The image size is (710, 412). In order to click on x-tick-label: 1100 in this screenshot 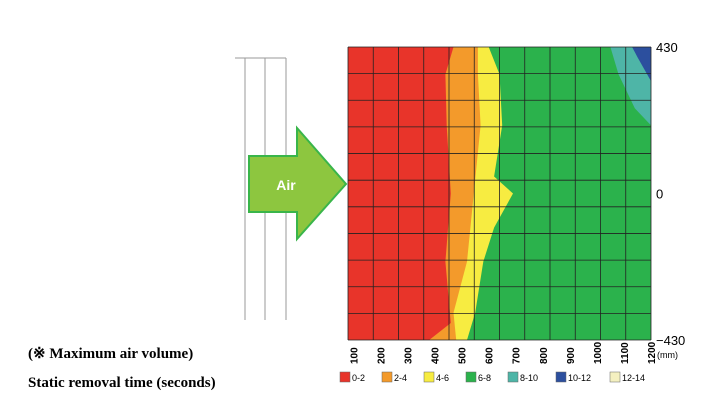, I will do `click(625, 353)`.